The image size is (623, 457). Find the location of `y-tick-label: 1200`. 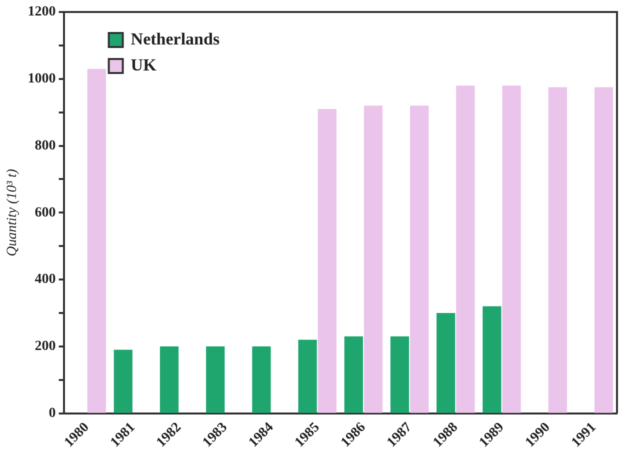

y-tick-label: 1200 is located at coordinates (42, 12).